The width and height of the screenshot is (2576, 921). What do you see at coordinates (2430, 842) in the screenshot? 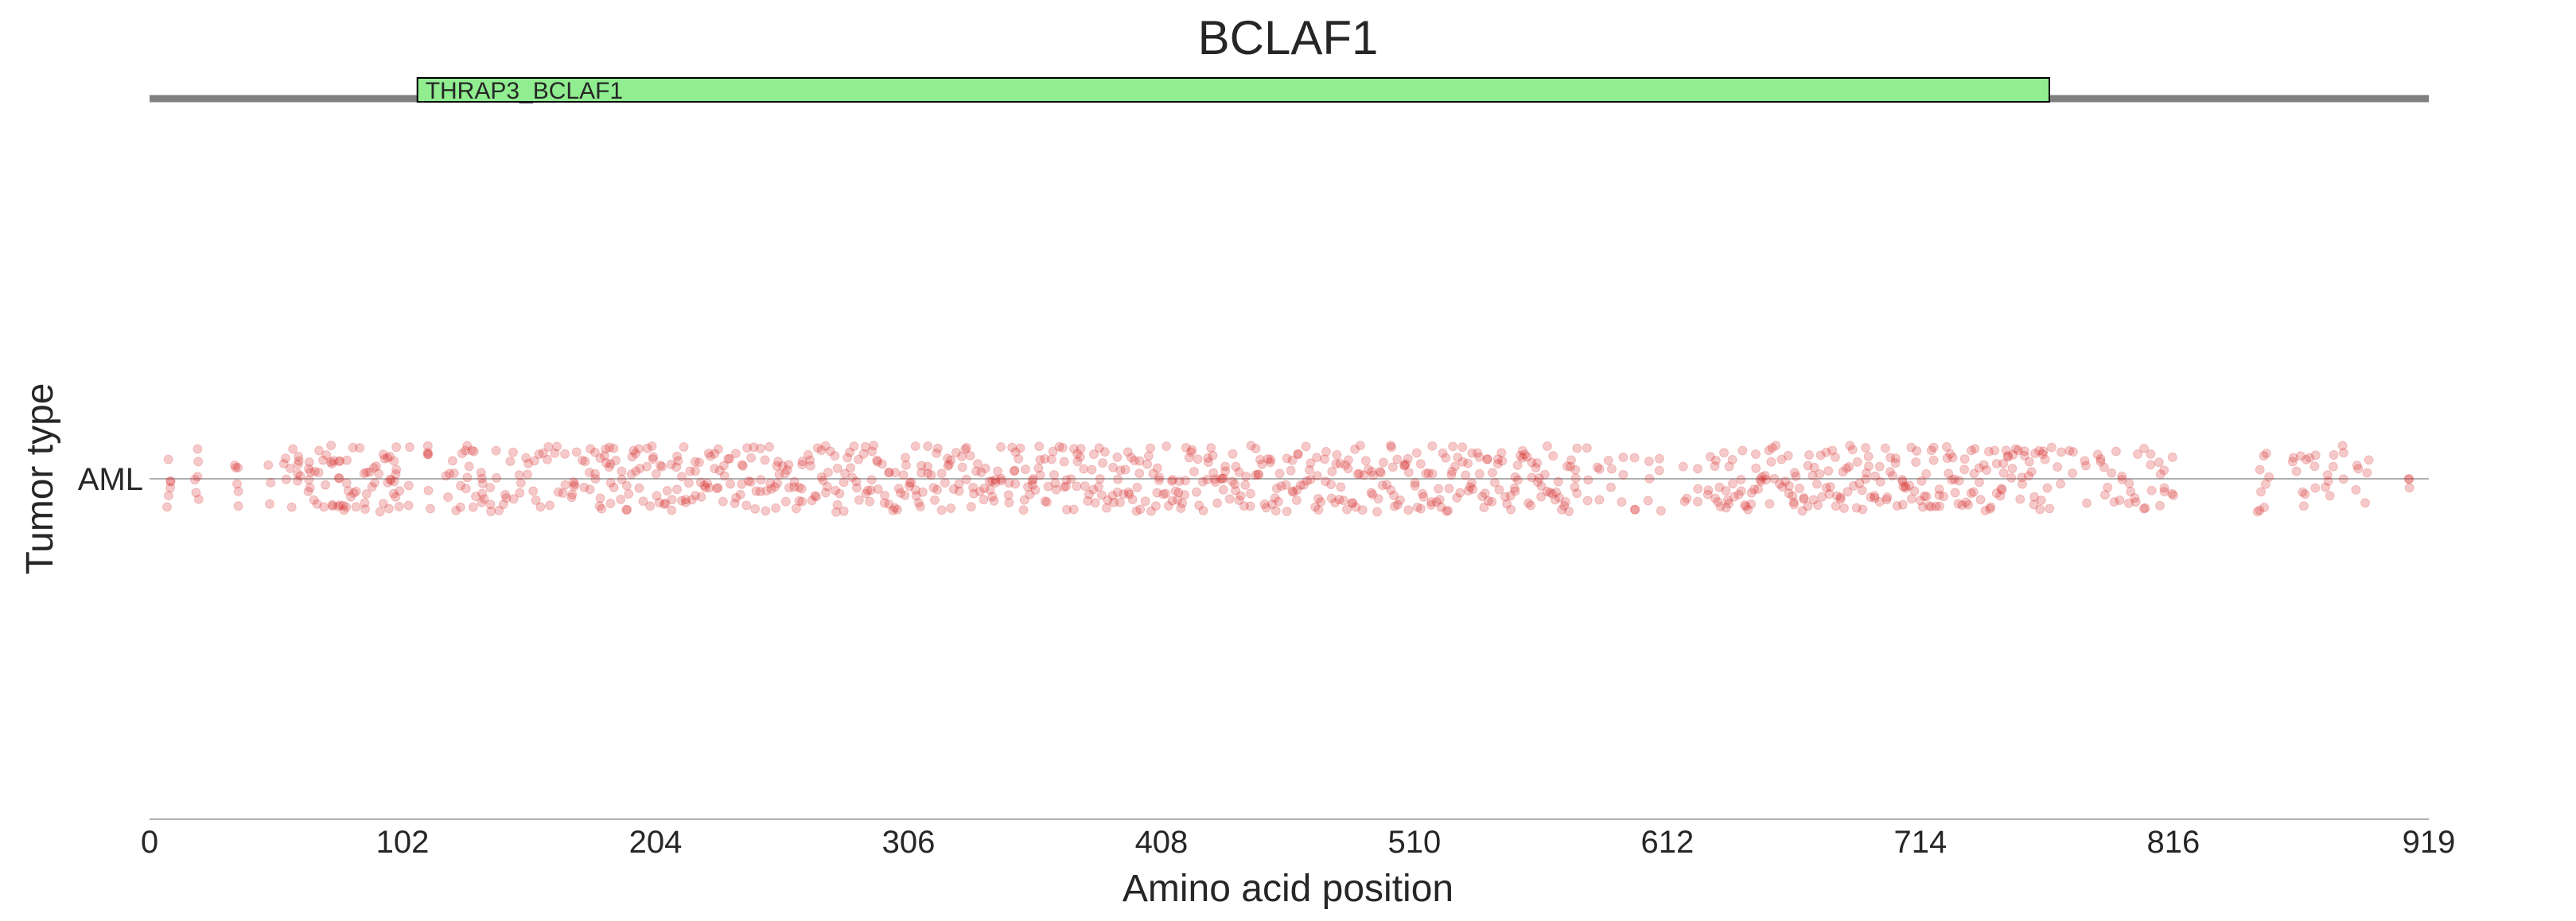
I see `x-tick-label: 919` at bounding box center [2430, 842].